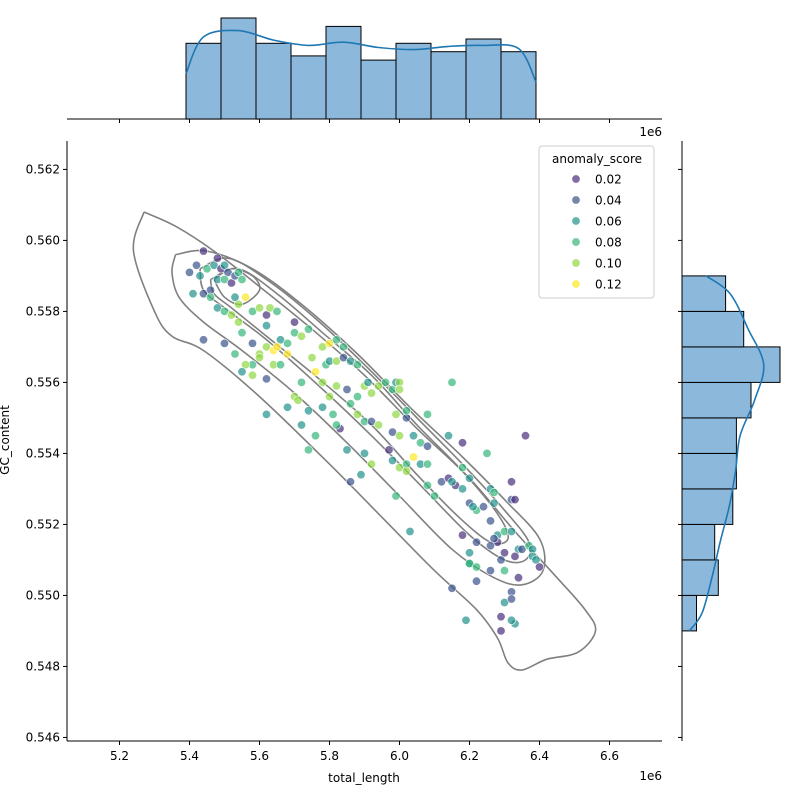 This screenshot has width=800, height=800. What do you see at coordinates (597, 159) in the screenshot?
I see `legend-title: anomaly_score` at bounding box center [597, 159].